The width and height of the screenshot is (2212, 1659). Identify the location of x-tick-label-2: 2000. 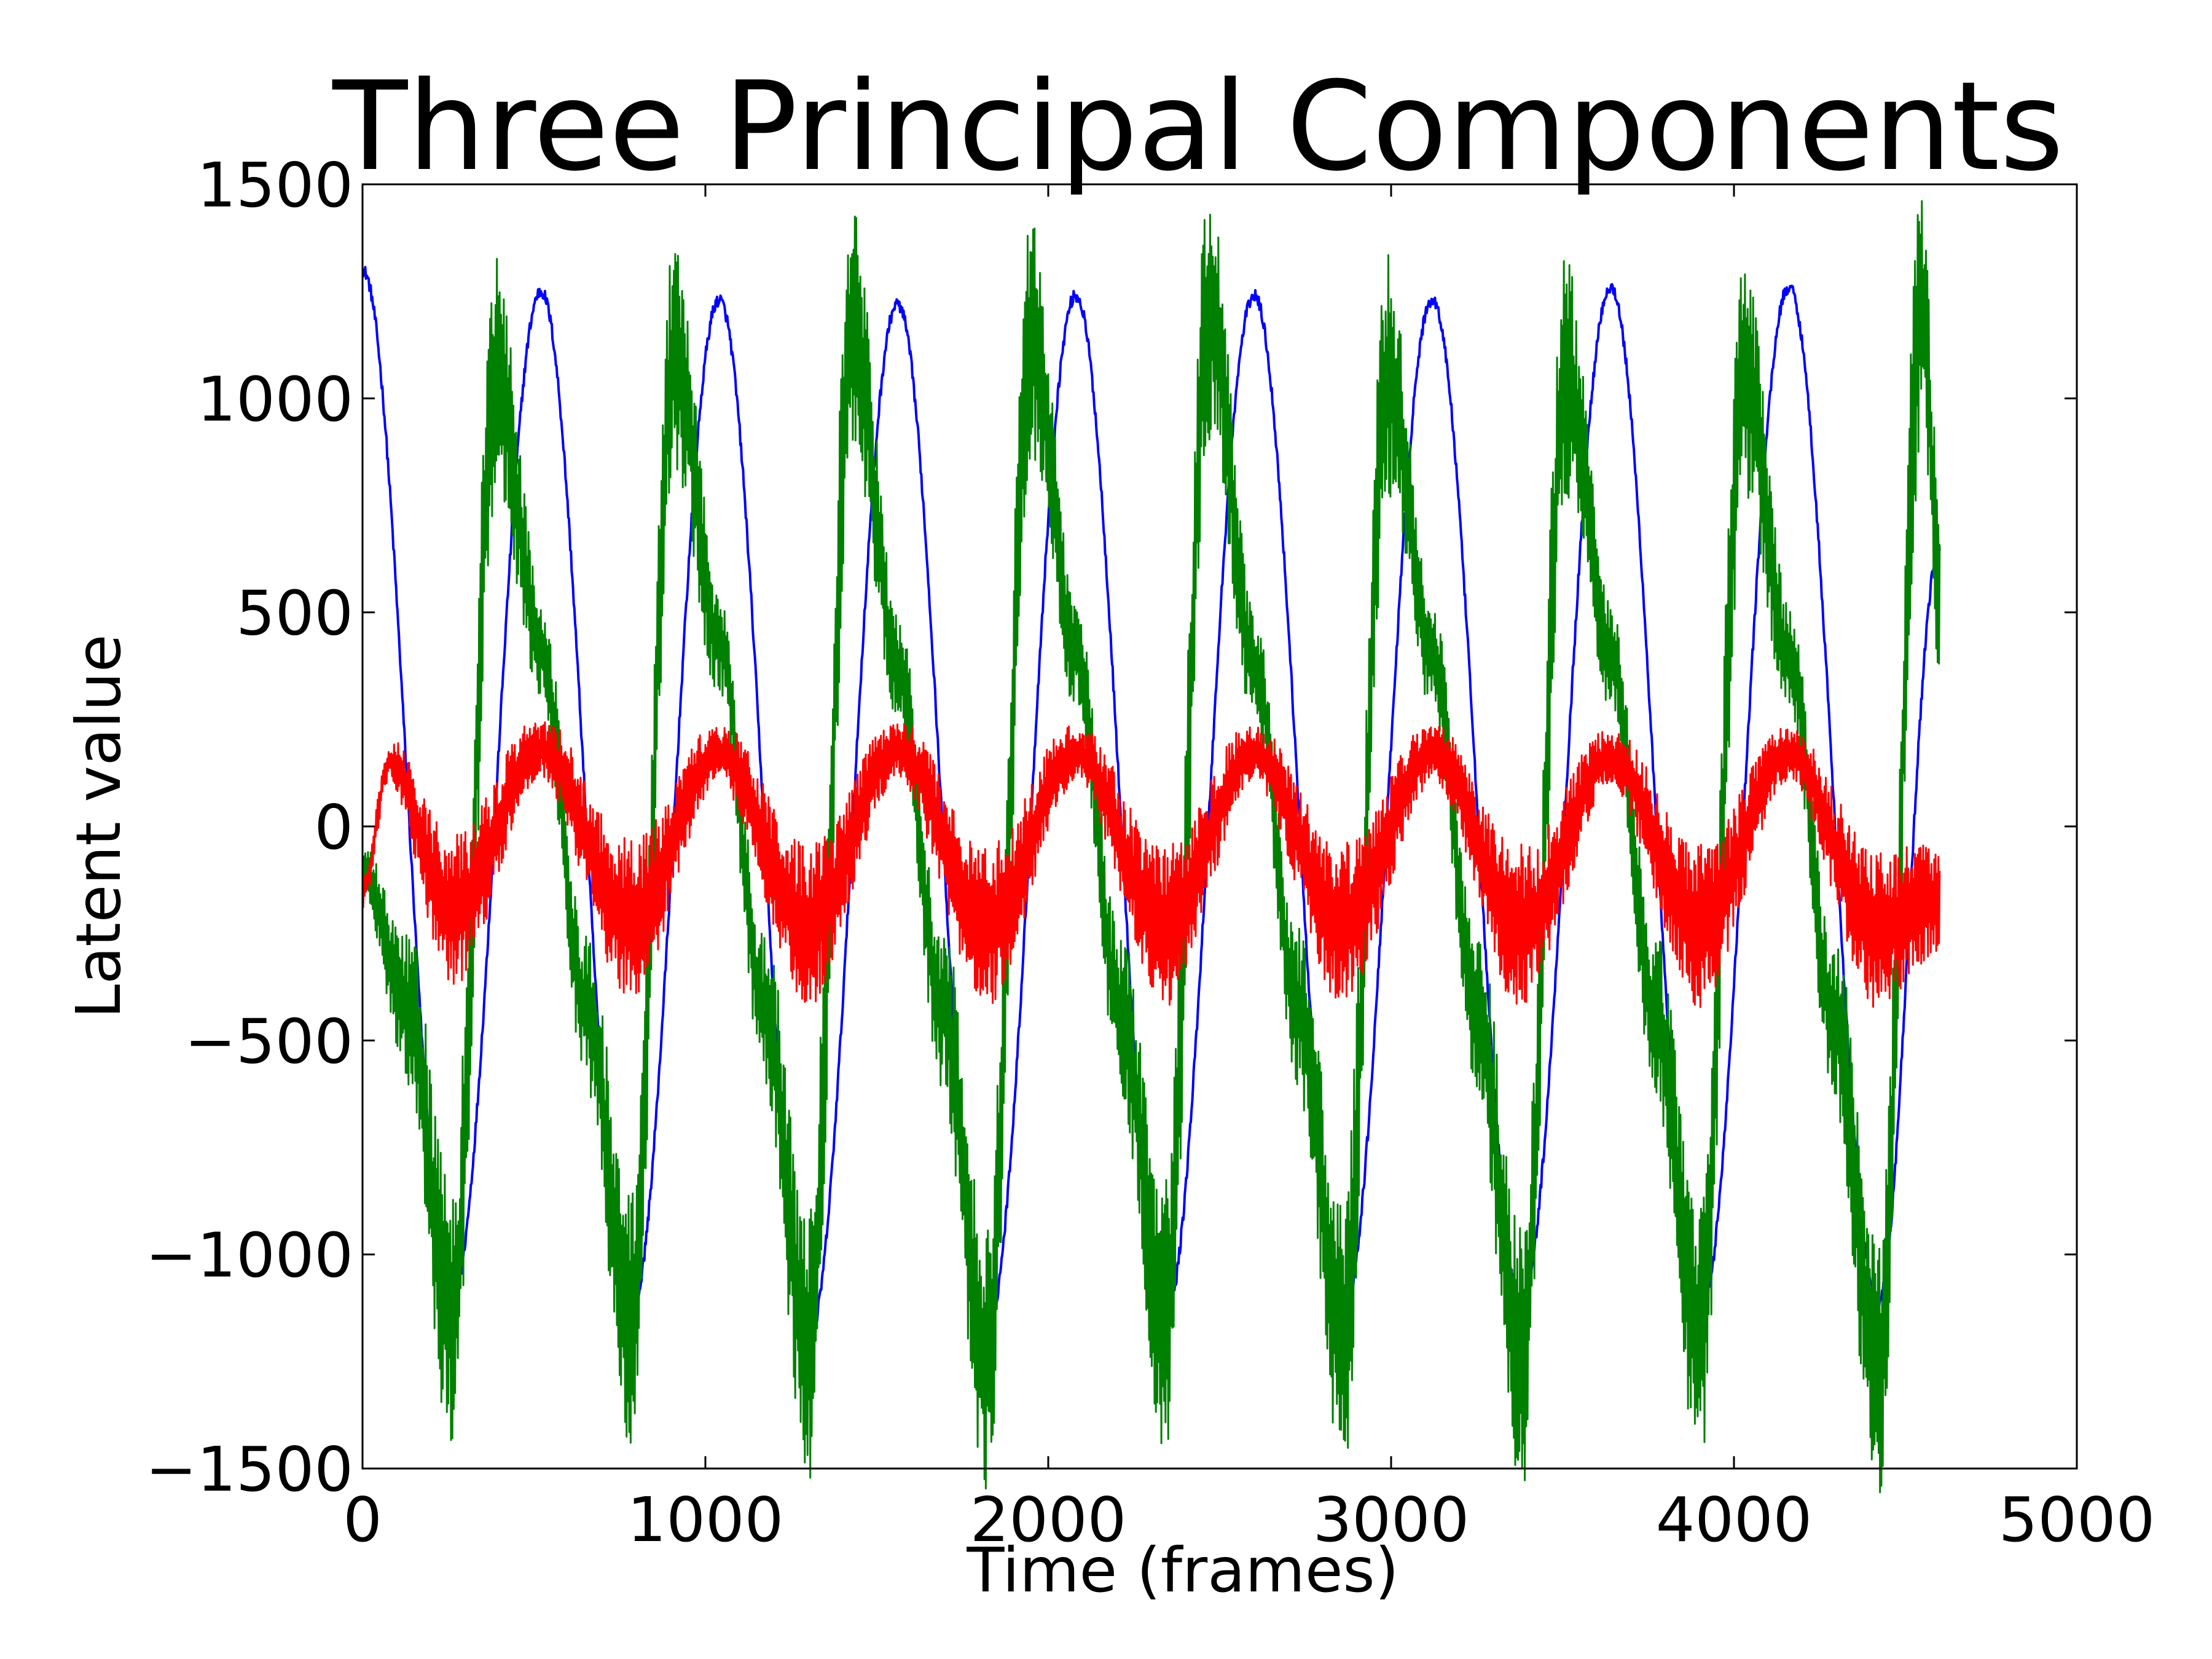
(1048, 1520).